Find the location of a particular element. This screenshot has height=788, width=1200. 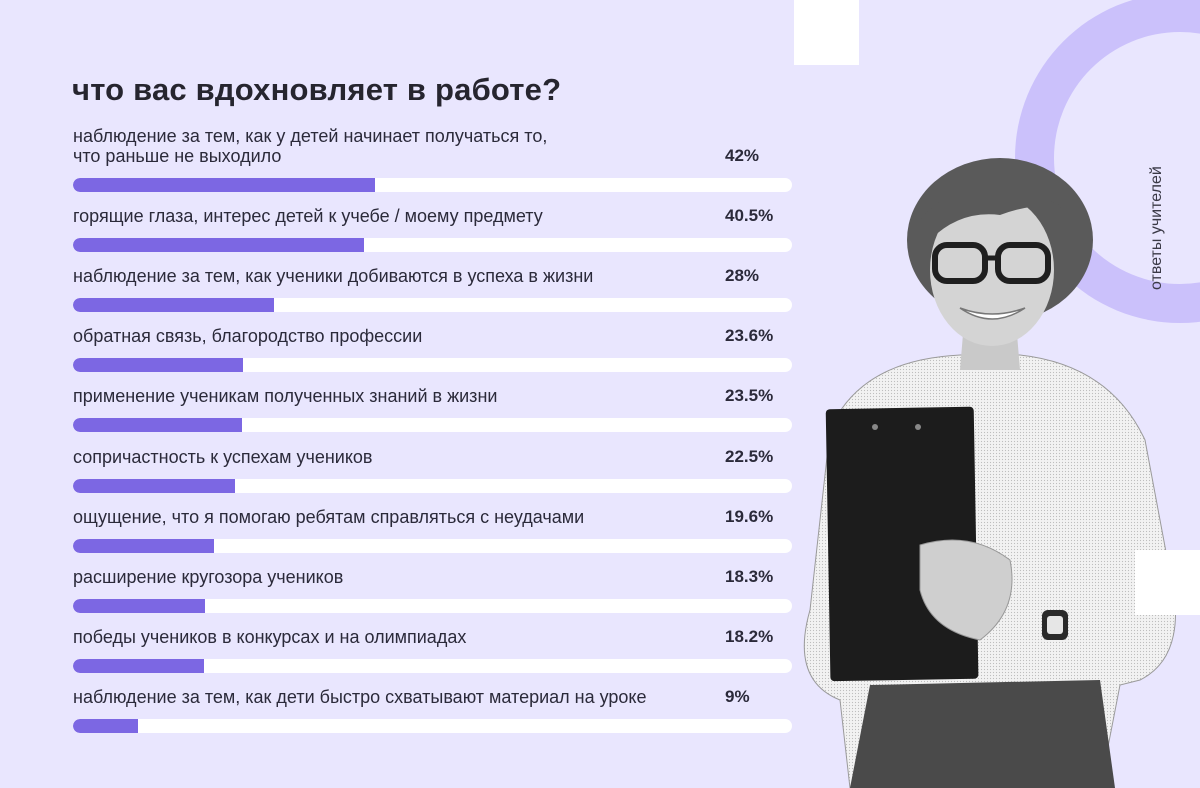

chart-title: что вас вдохновляет в работе? is located at coordinates (317, 89).